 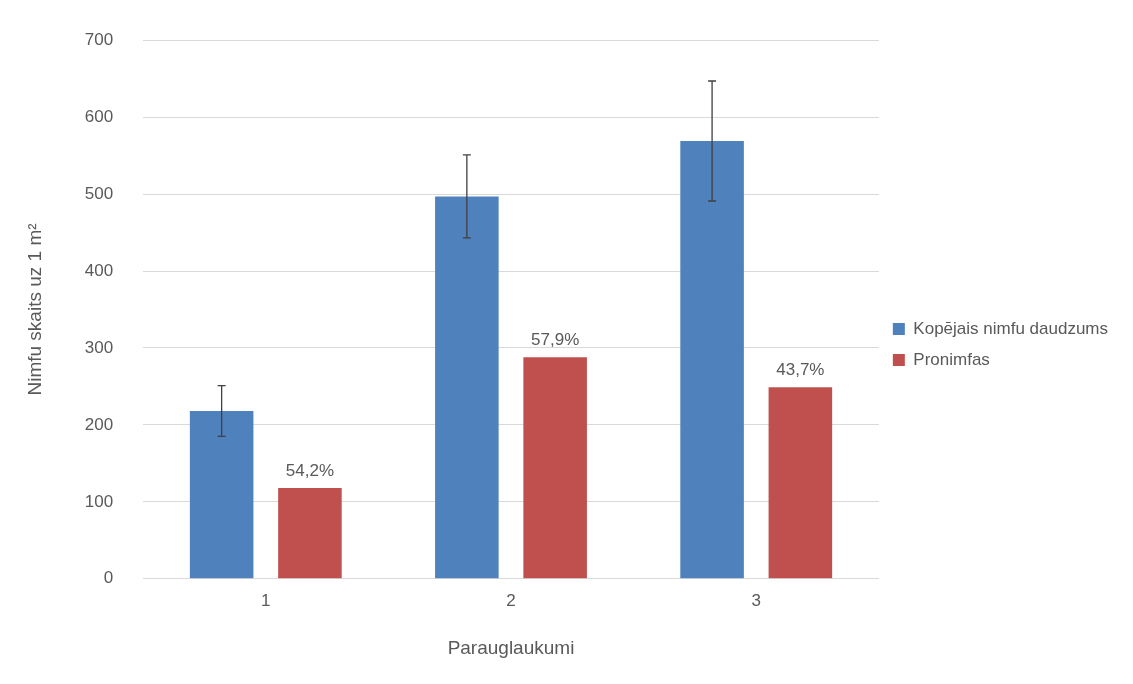 What do you see at coordinates (800, 370) in the screenshot?
I see `annotation: 43,7%` at bounding box center [800, 370].